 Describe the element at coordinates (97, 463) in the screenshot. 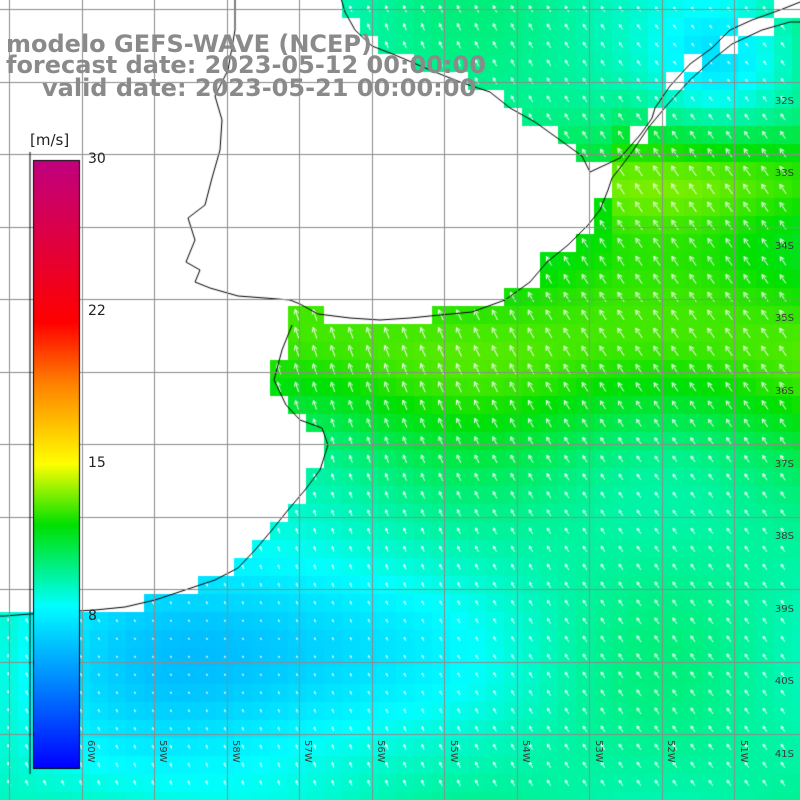

I see `colorbar-tick-label: 15` at that location.